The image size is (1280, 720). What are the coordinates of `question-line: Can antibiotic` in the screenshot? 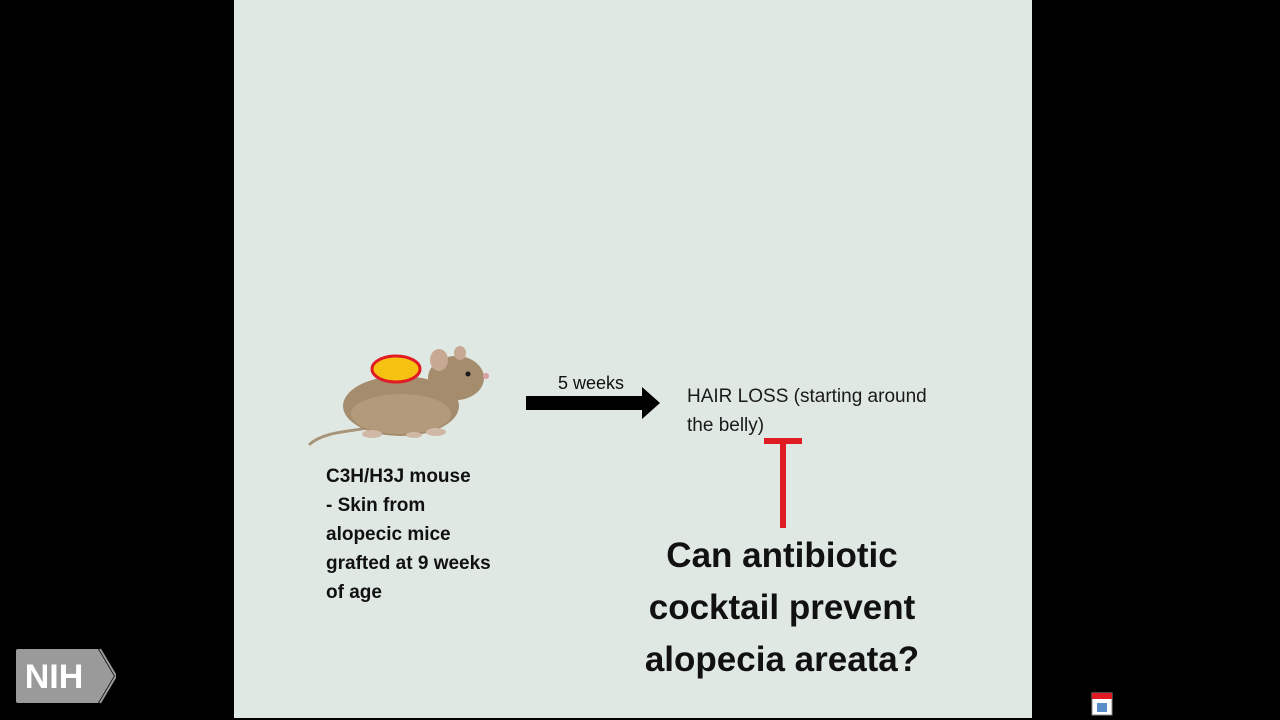 It's located at (782, 555).